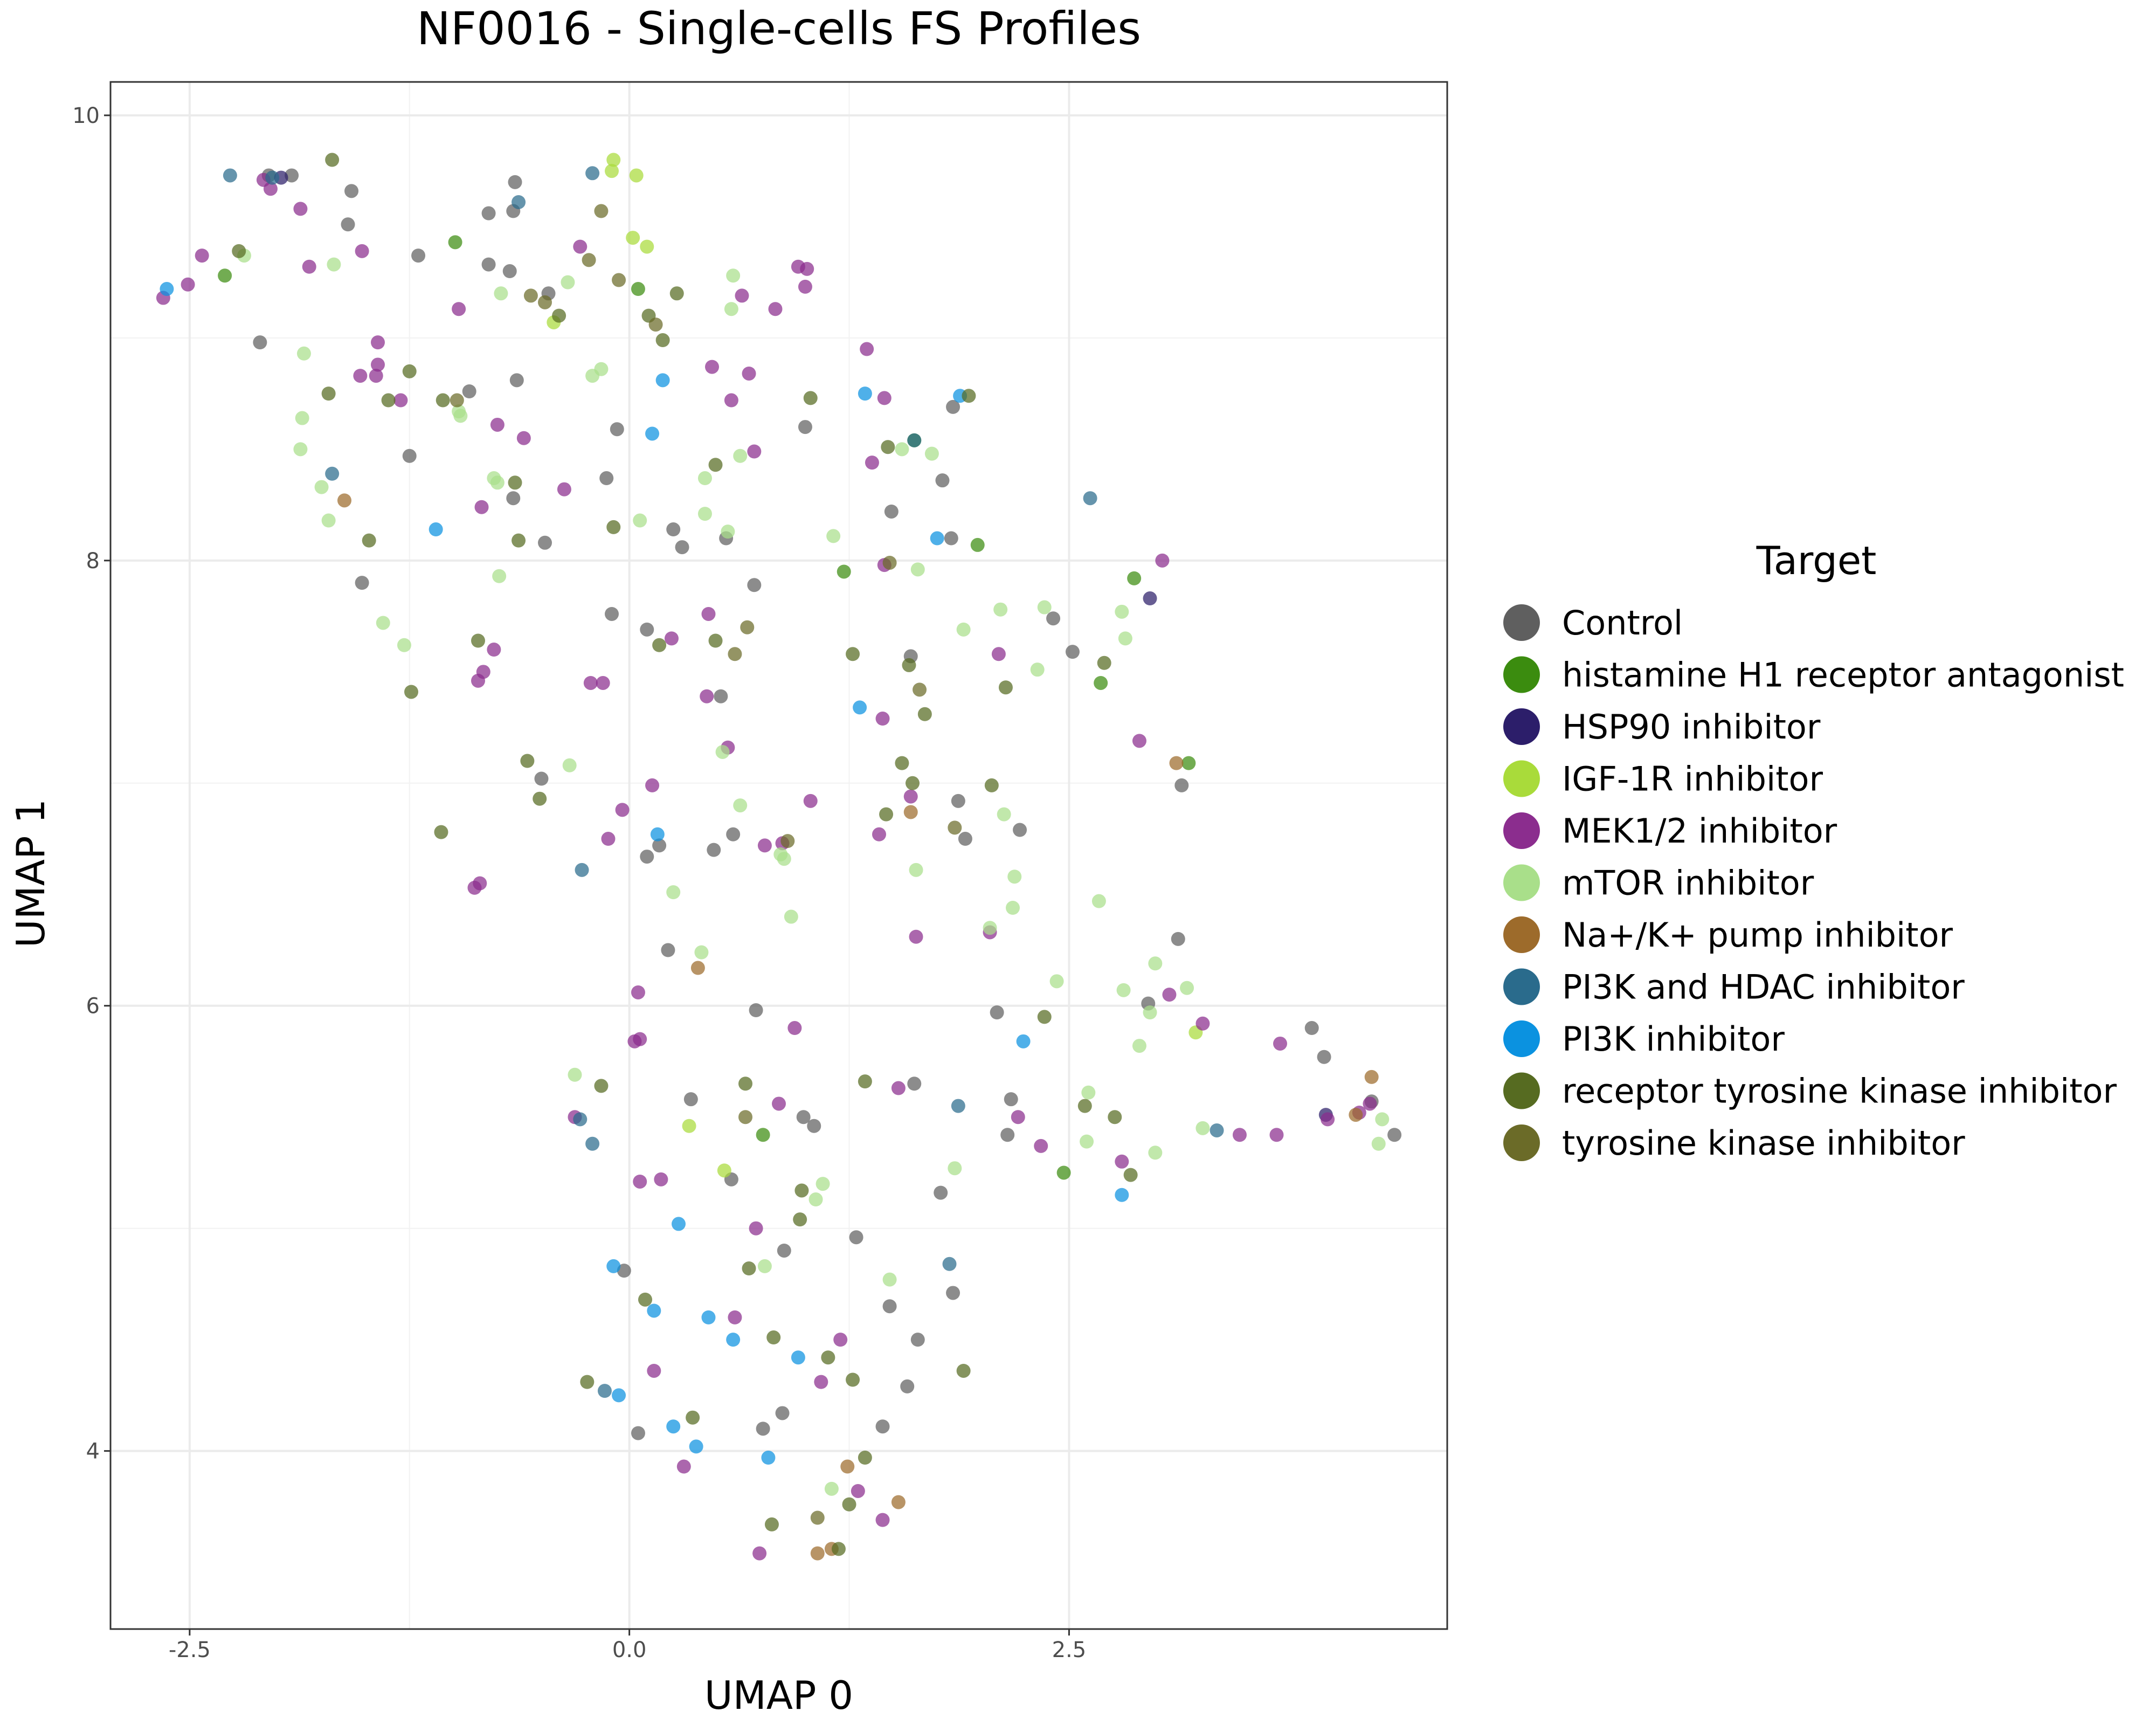  Describe the element at coordinates (190, 1650) in the screenshot. I see `x-tick-label: -2.5` at that location.